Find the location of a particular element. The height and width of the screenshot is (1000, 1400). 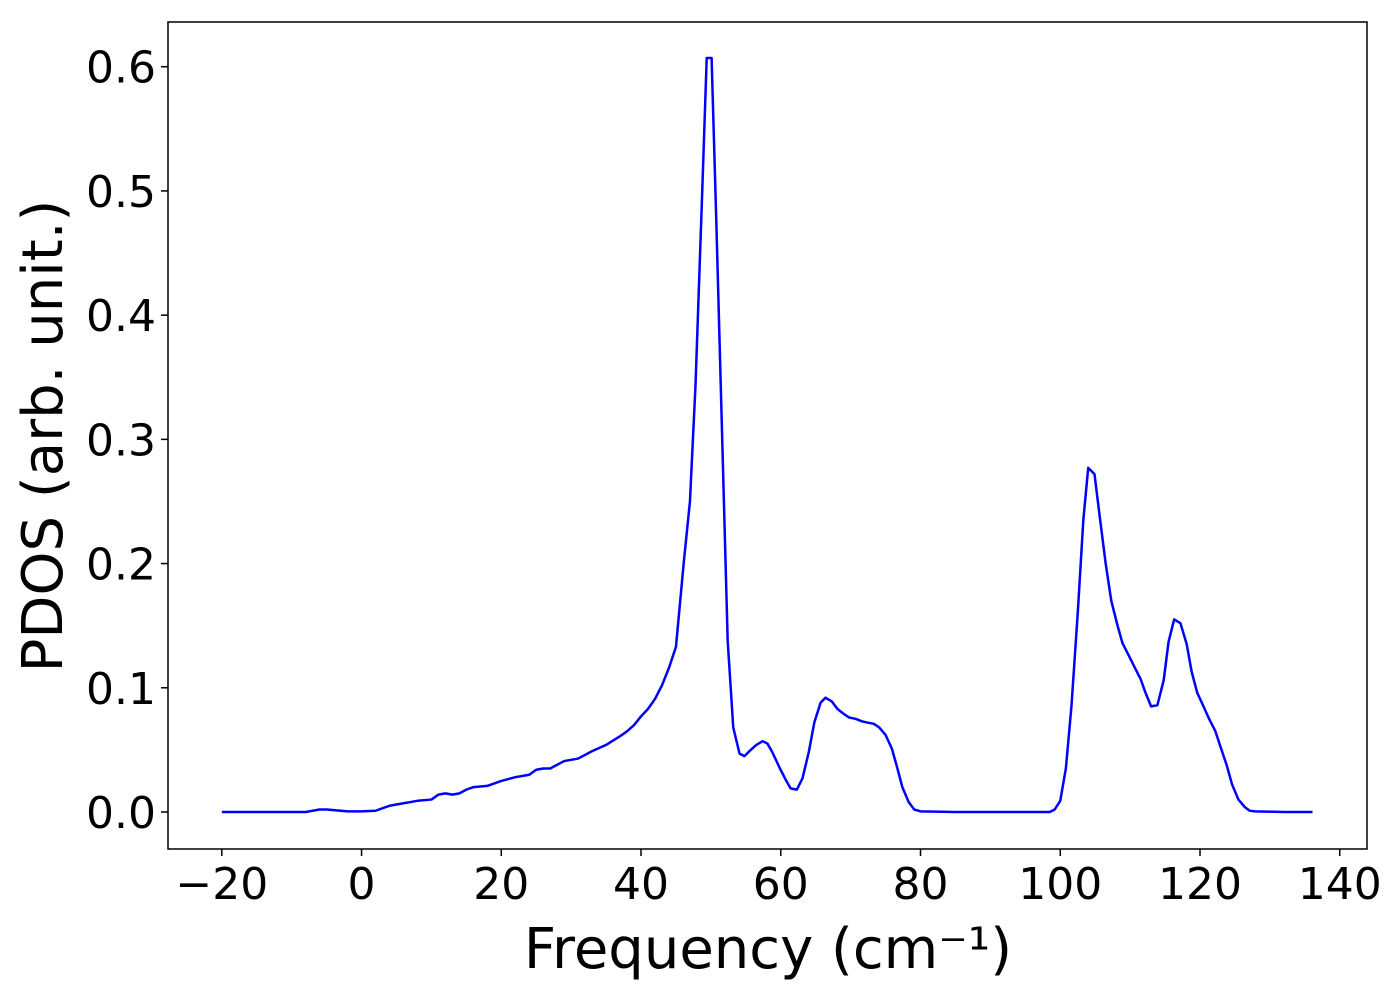

y-tick-label: 0.1 is located at coordinates (121, 689).